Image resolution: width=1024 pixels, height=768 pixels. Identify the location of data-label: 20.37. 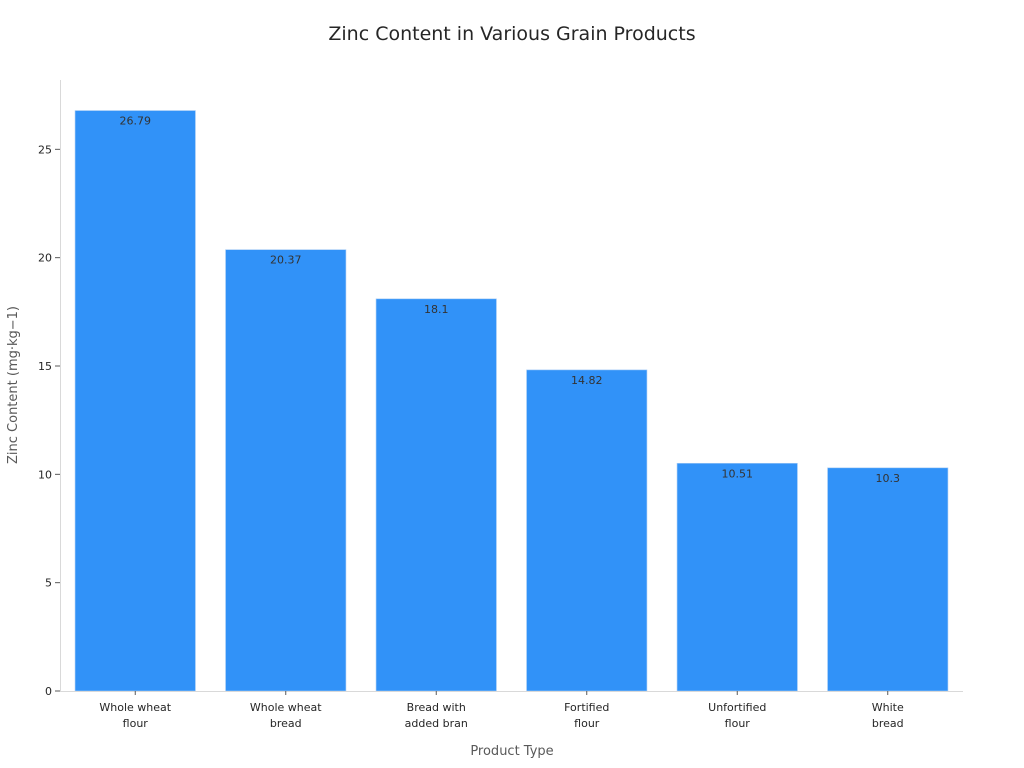
(286, 260).